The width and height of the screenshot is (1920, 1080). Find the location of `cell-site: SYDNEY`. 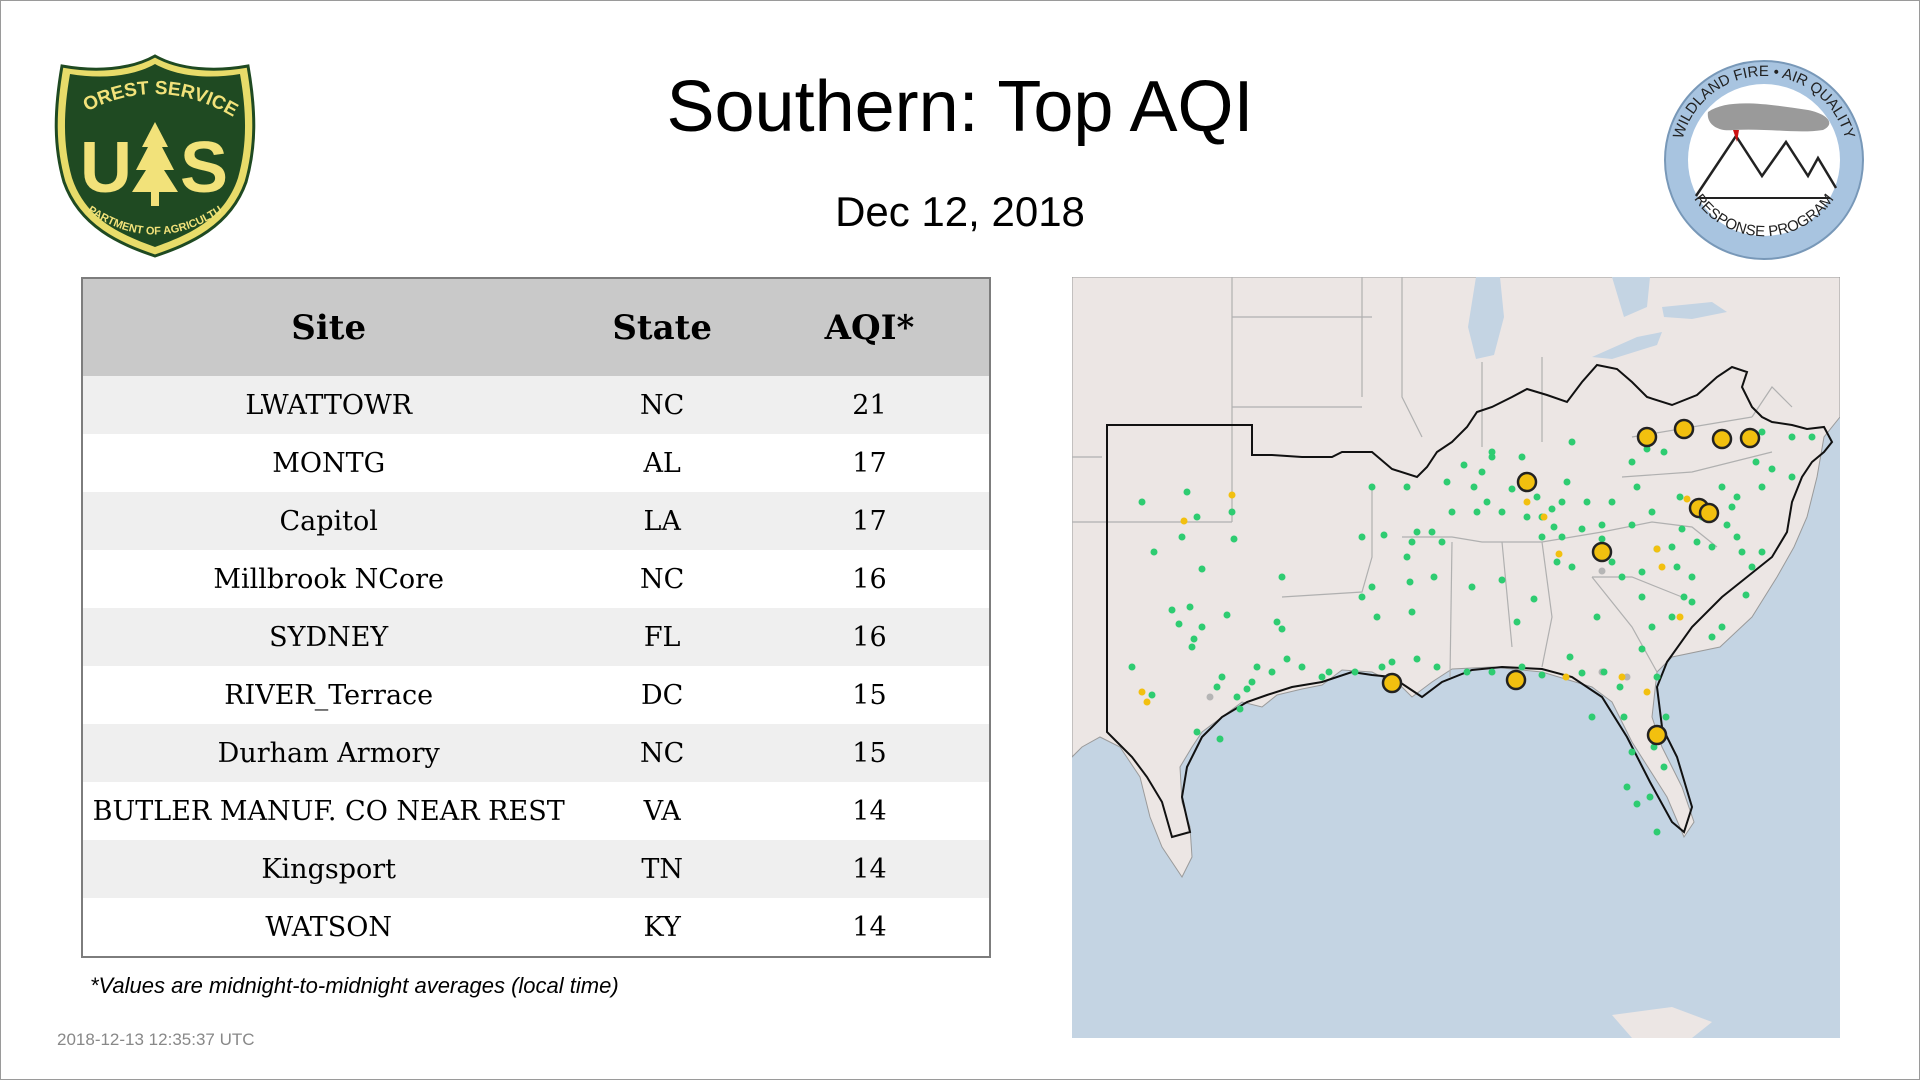

cell-site: SYDNEY is located at coordinates (328, 637).